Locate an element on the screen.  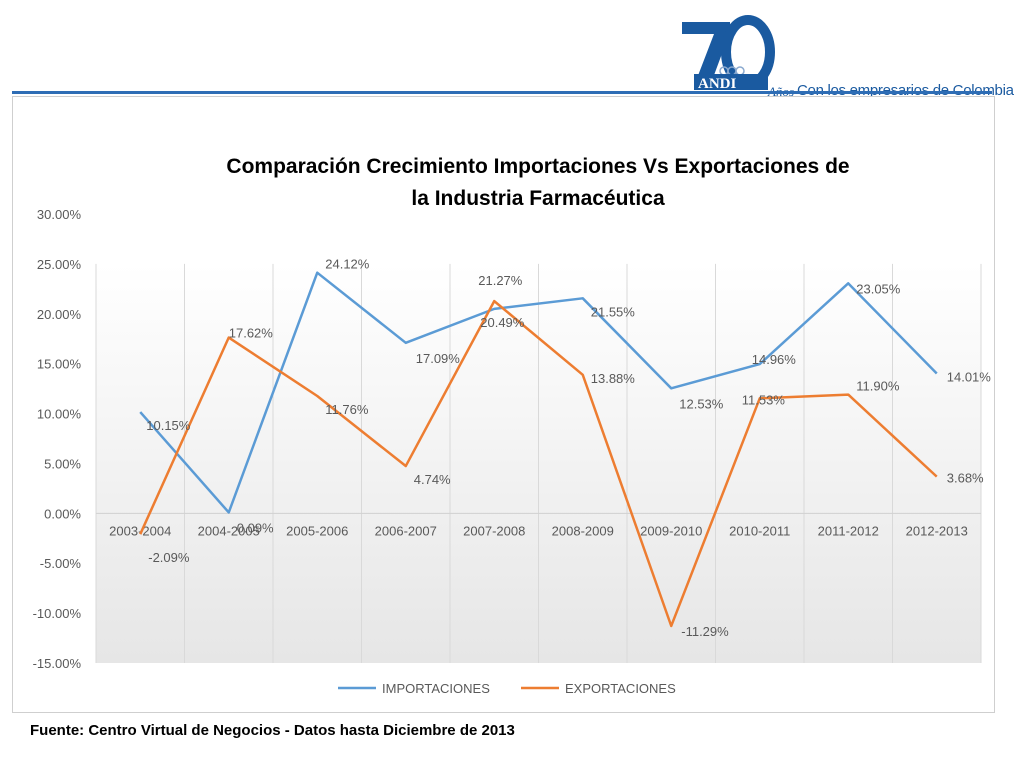
y-tick-label: -10.00% is located at coordinates (57, 613).